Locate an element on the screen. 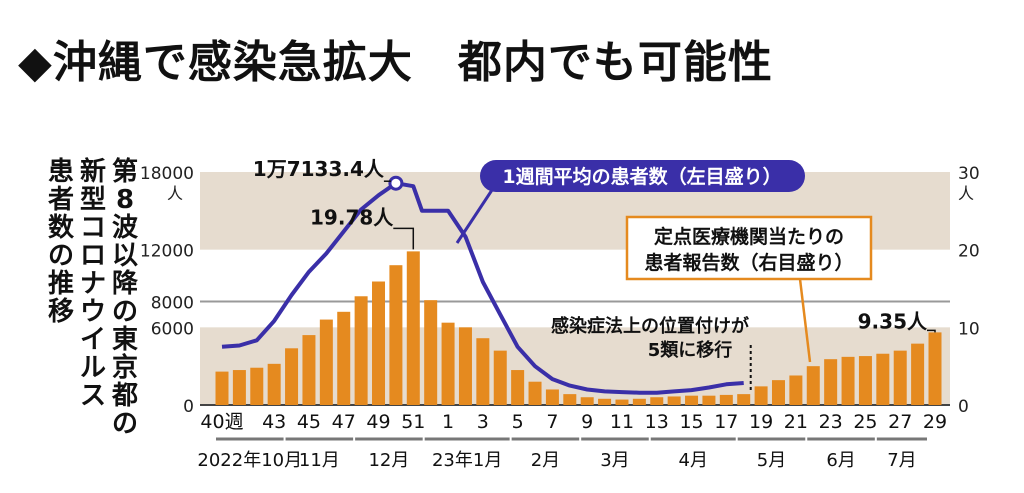 This screenshot has height=493, width=1024. x-tick-label: 29 is located at coordinates (935, 422).